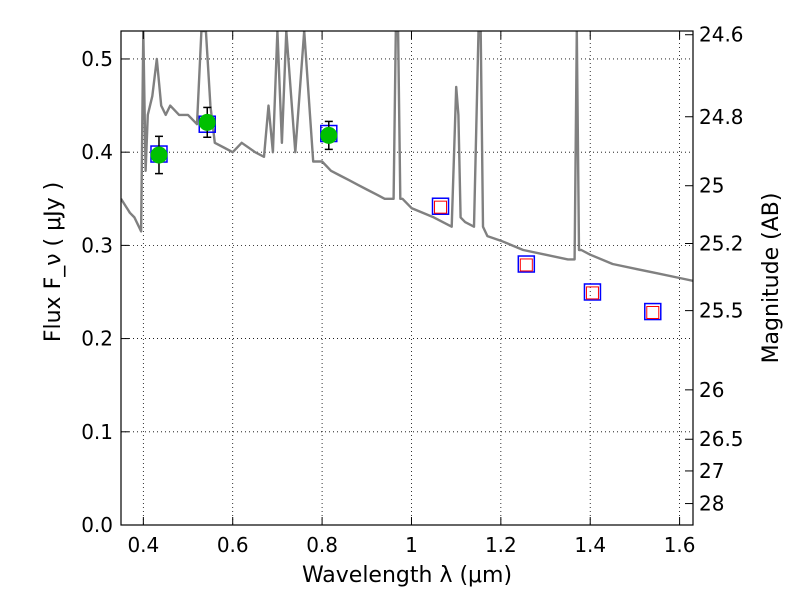 The image size is (800, 600). What do you see at coordinates (711, 471) in the screenshot?
I see `right-tick-label: 27` at bounding box center [711, 471].